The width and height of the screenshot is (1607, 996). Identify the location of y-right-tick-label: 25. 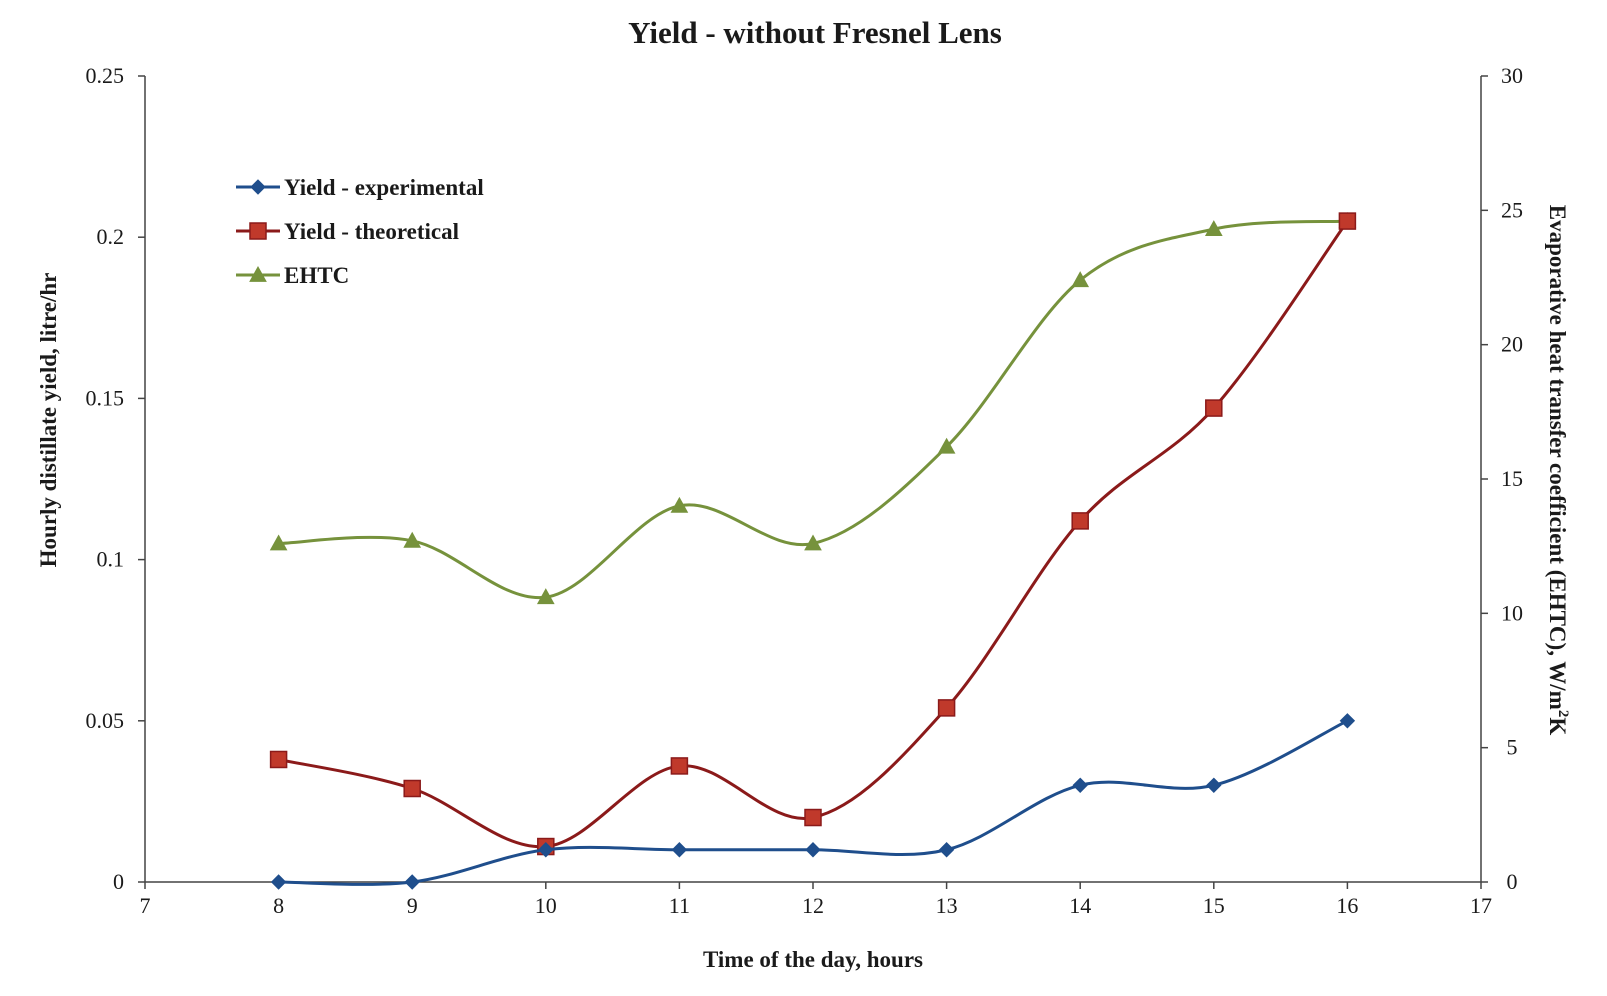
(1512, 209).